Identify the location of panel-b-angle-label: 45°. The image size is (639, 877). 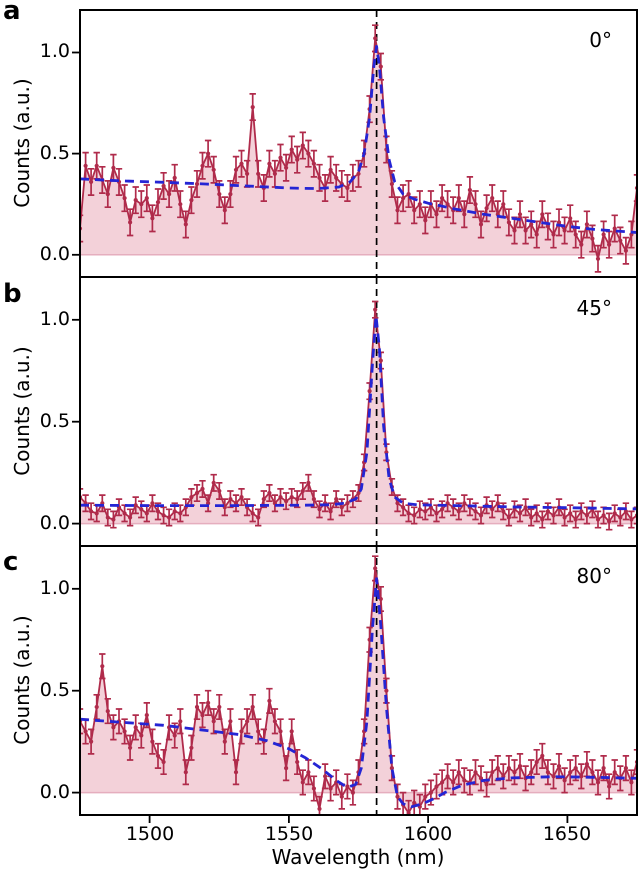
(594, 308).